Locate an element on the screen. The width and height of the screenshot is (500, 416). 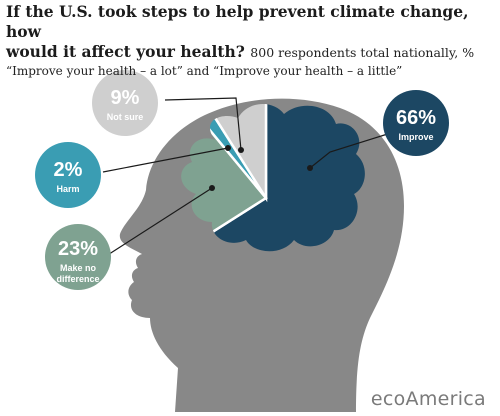
bubble-not-sure is located at coordinates (125, 103).